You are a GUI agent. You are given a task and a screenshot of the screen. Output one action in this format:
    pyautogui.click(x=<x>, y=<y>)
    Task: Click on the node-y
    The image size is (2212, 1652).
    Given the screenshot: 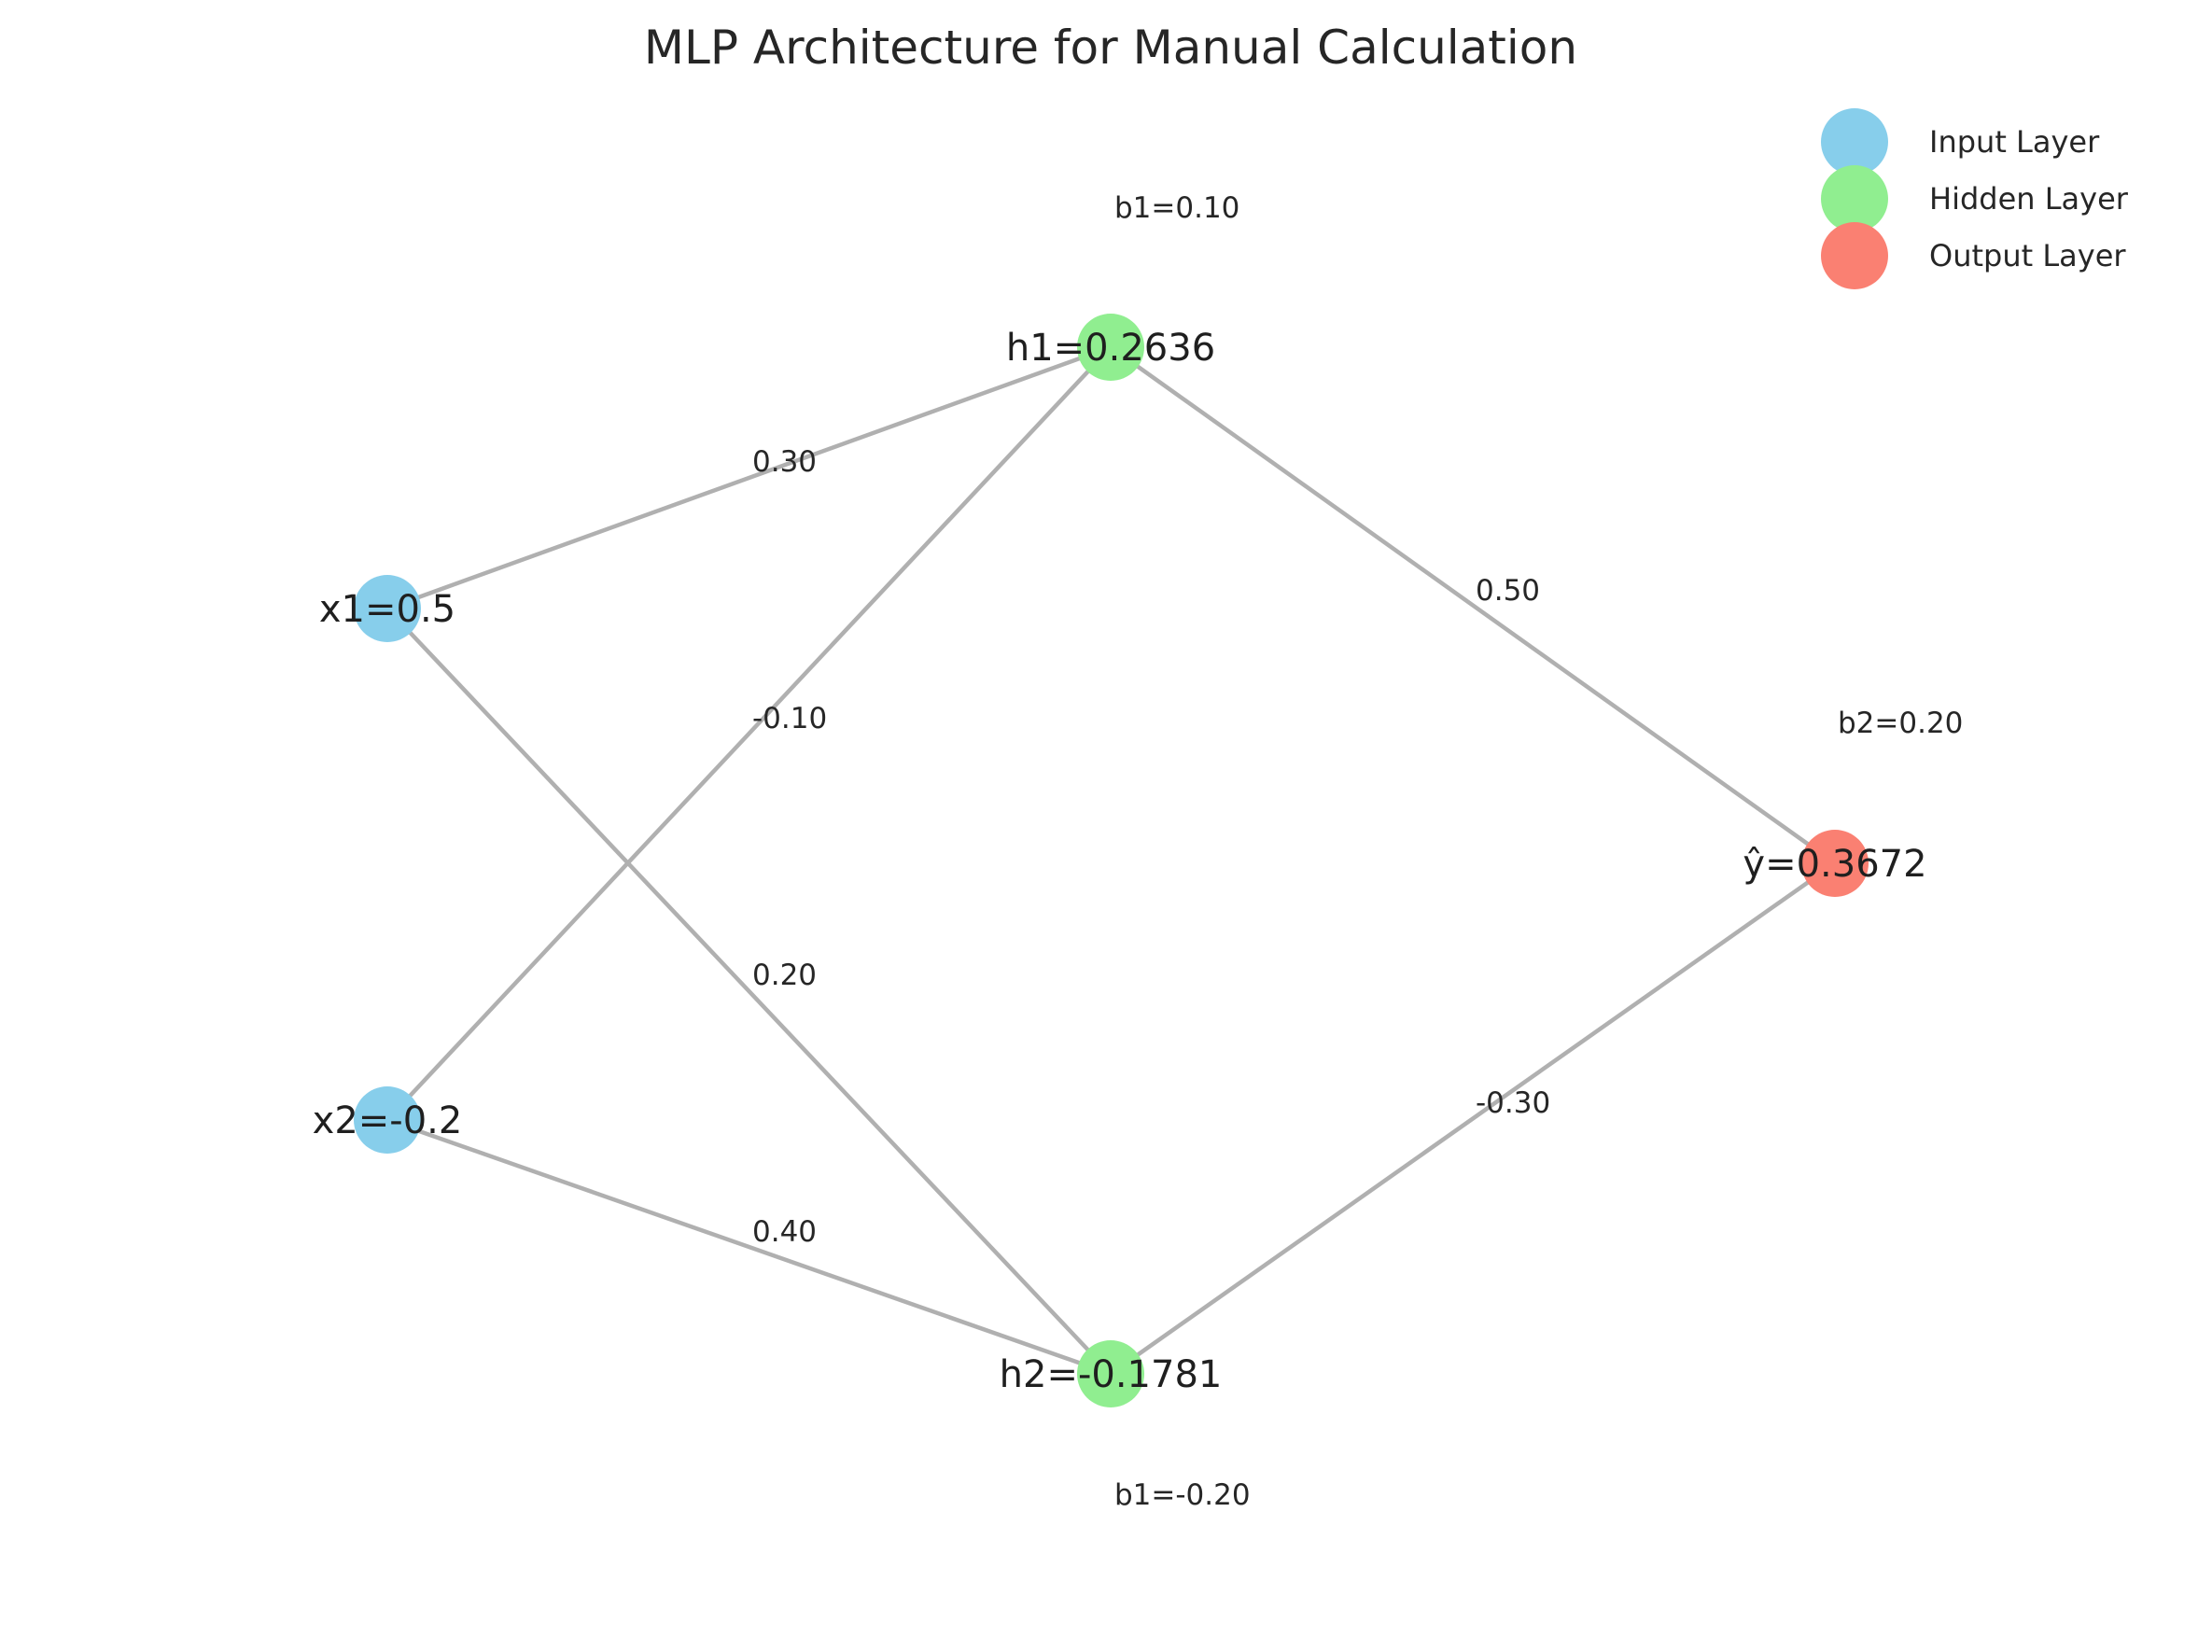 What is the action you would take?
    pyautogui.click(x=1835, y=863)
    